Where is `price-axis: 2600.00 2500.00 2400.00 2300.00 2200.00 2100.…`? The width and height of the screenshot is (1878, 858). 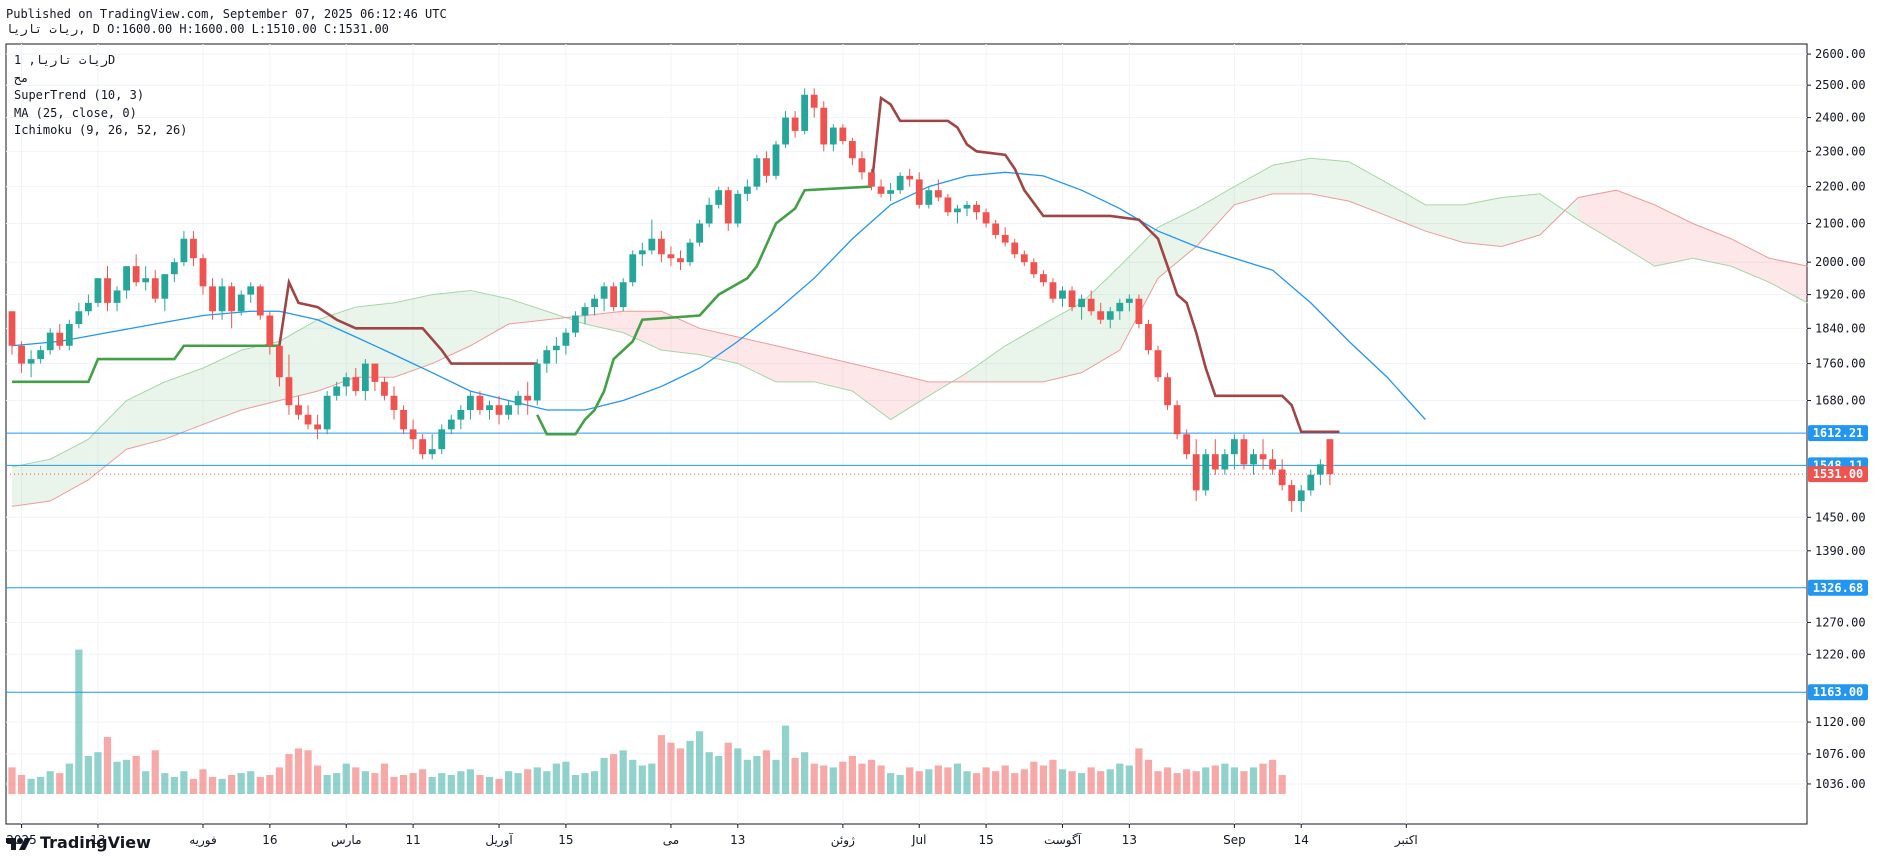
price-axis: 2600.00 2500.00 2400.00 2300.00 2200.00 2100.… is located at coordinates (1836, 419).